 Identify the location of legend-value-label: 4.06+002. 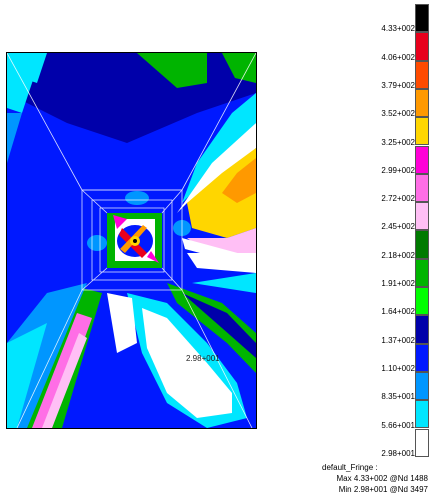
(398, 57).